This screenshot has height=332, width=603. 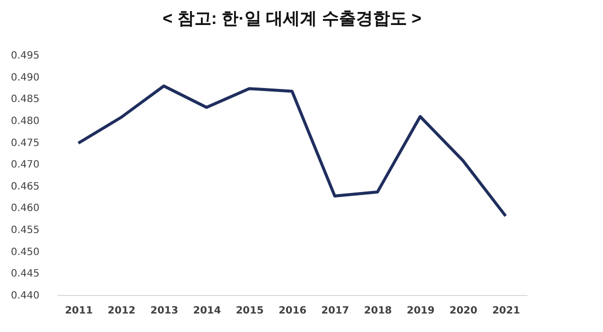 I want to click on y-tick-label: 0.480, so click(x=25, y=121).